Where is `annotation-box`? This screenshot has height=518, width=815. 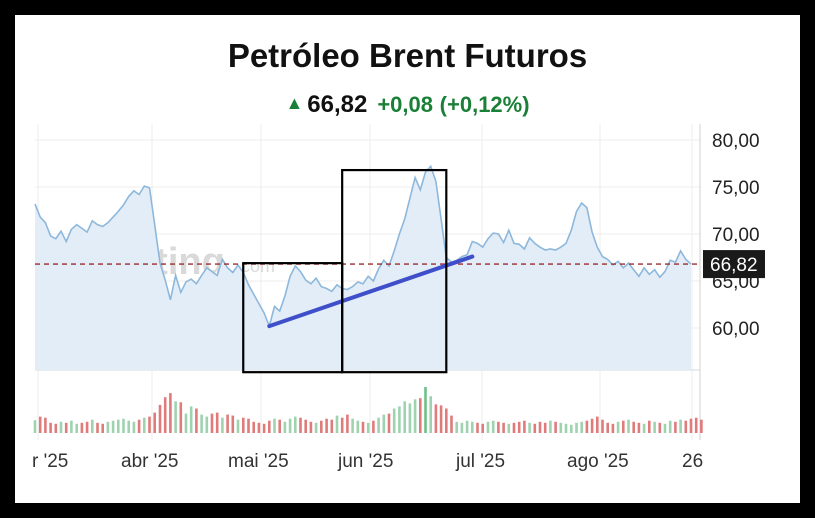 annotation-box is located at coordinates (394, 271).